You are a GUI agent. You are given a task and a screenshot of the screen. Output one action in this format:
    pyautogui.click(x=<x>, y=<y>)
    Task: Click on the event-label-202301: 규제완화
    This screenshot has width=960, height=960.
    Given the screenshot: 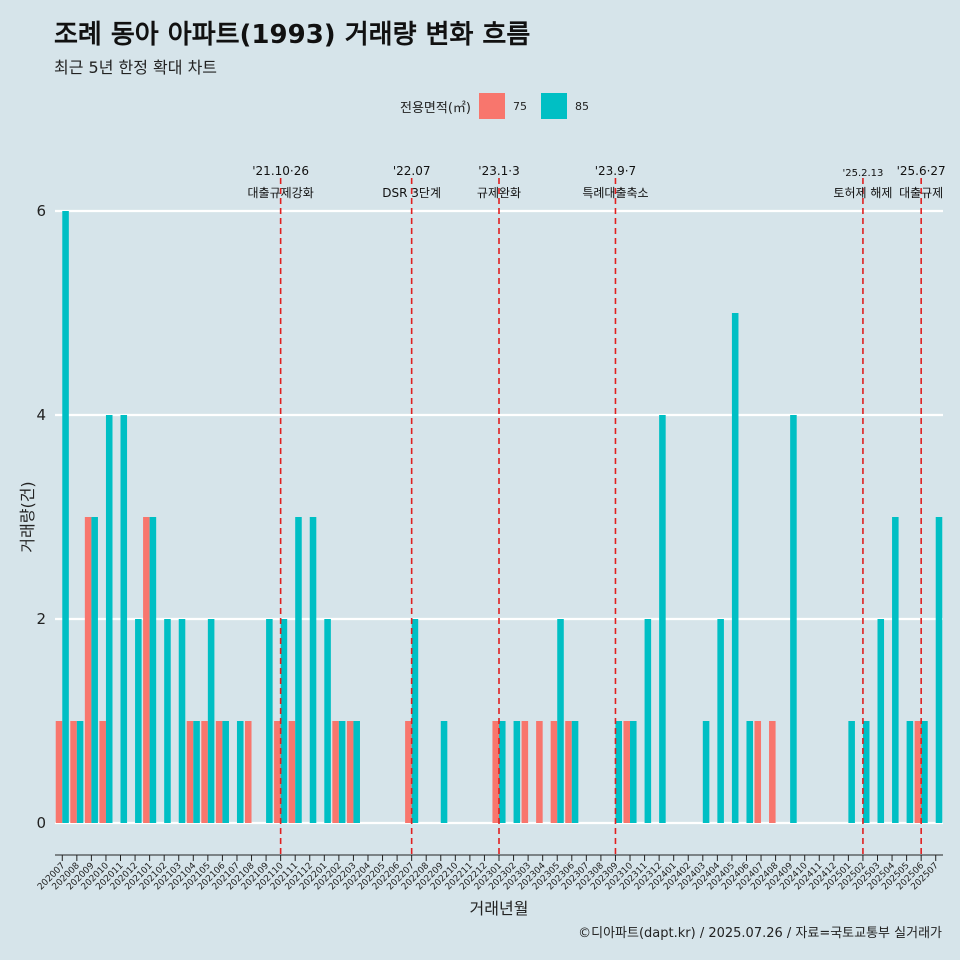 What is the action you would take?
    pyautogui.click(x=499, y=193)
    